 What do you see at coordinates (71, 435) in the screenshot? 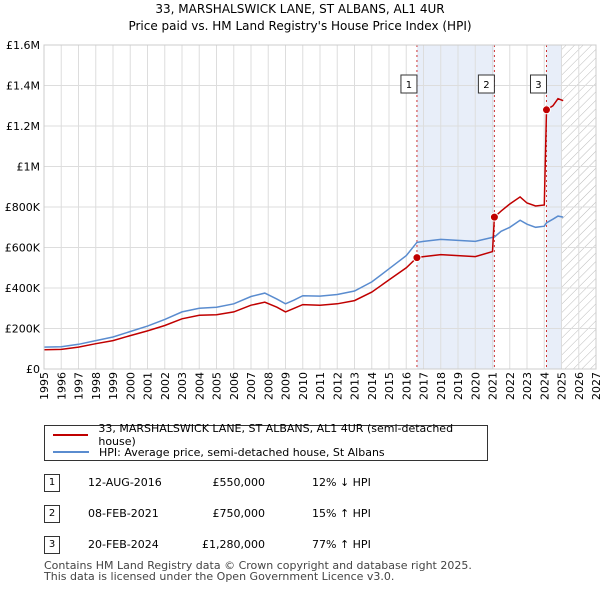
I see `legend-swatch-property` at bounding box center [71, 435].